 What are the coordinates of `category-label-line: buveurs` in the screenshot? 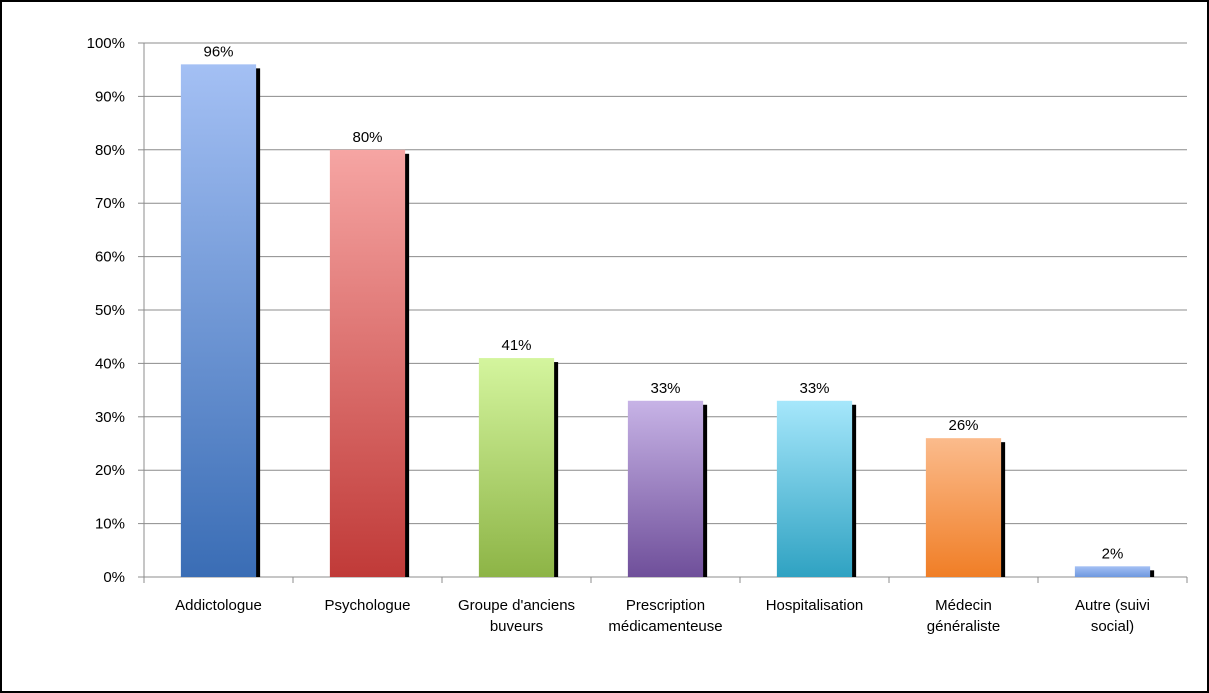 It's located at (516, 626).